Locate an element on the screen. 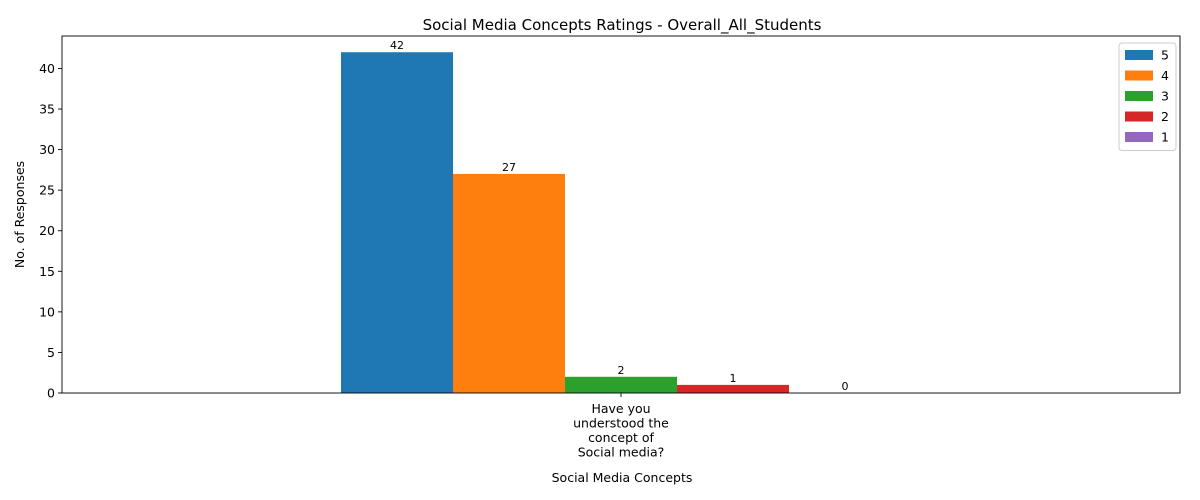 Image resolution: width=1200 pixels, height=500 pixels. y-tick-label: 25 is located at coordinates (47, 190).